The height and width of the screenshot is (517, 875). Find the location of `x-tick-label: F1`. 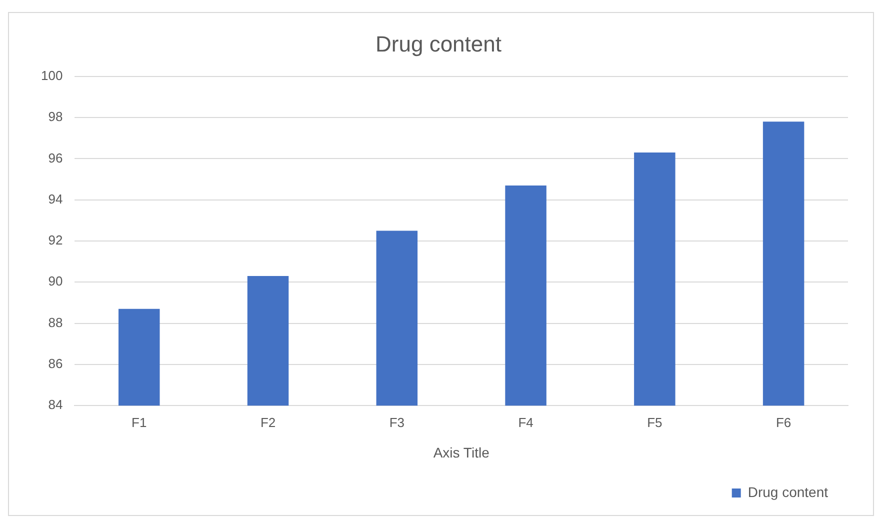

x-tick-label: F1 is located at coordinates (139, 422).